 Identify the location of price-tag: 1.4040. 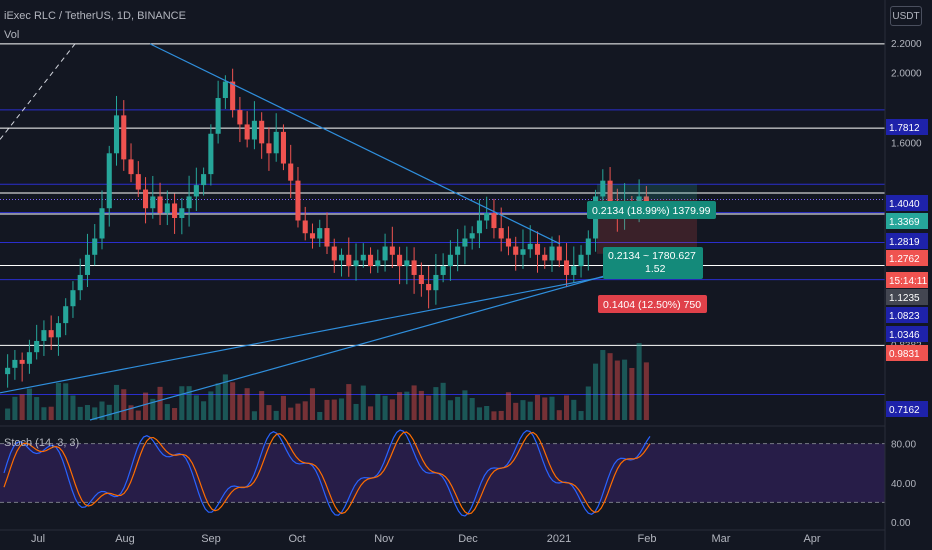
(904, 204).